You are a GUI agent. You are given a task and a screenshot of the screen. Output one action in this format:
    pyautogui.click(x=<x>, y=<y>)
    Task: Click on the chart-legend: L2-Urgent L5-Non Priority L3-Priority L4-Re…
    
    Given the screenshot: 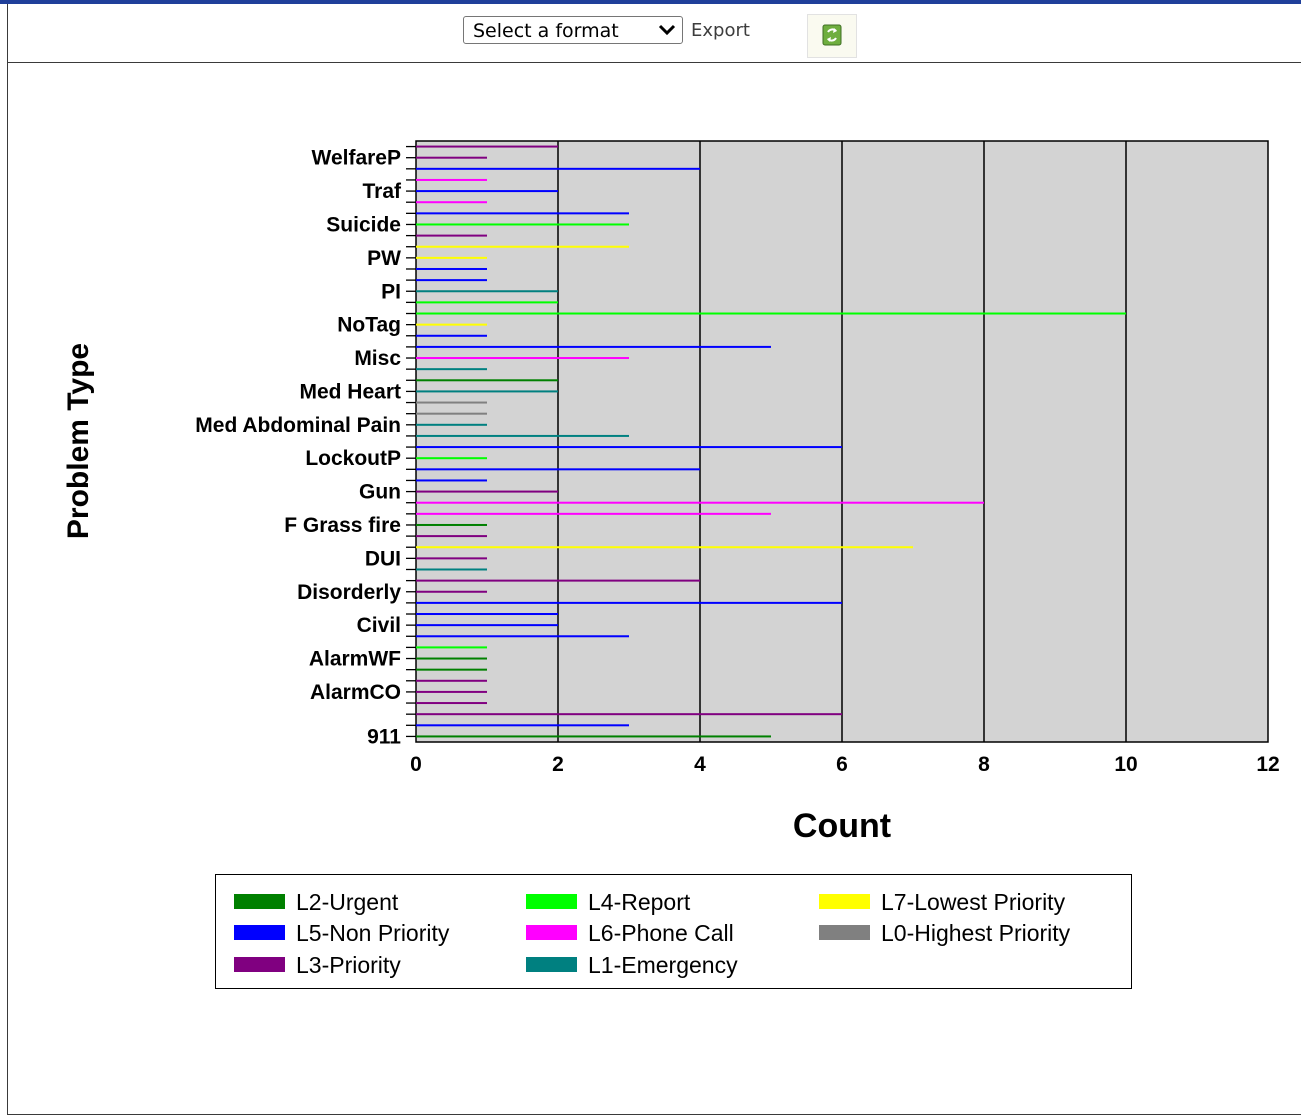 What is the action you would take?
    pyautogui.click(x=673, y=931)
    